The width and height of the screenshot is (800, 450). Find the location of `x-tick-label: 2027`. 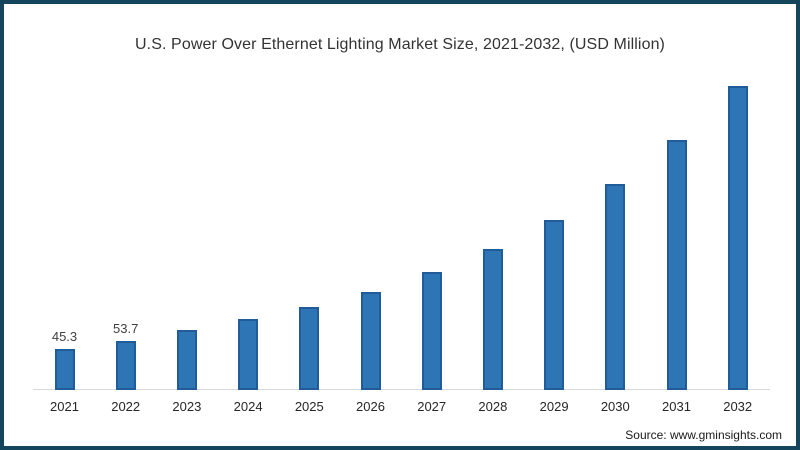

x-tick-label: 2027 is located at coordinates (432, 406).